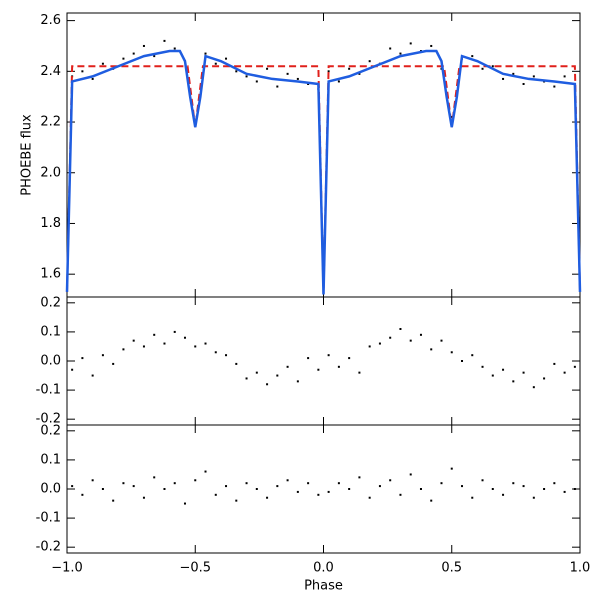 The width and height of the screenshot is (600, 600). I want to click on y-tick-label: 2.0, so click(50, 172).